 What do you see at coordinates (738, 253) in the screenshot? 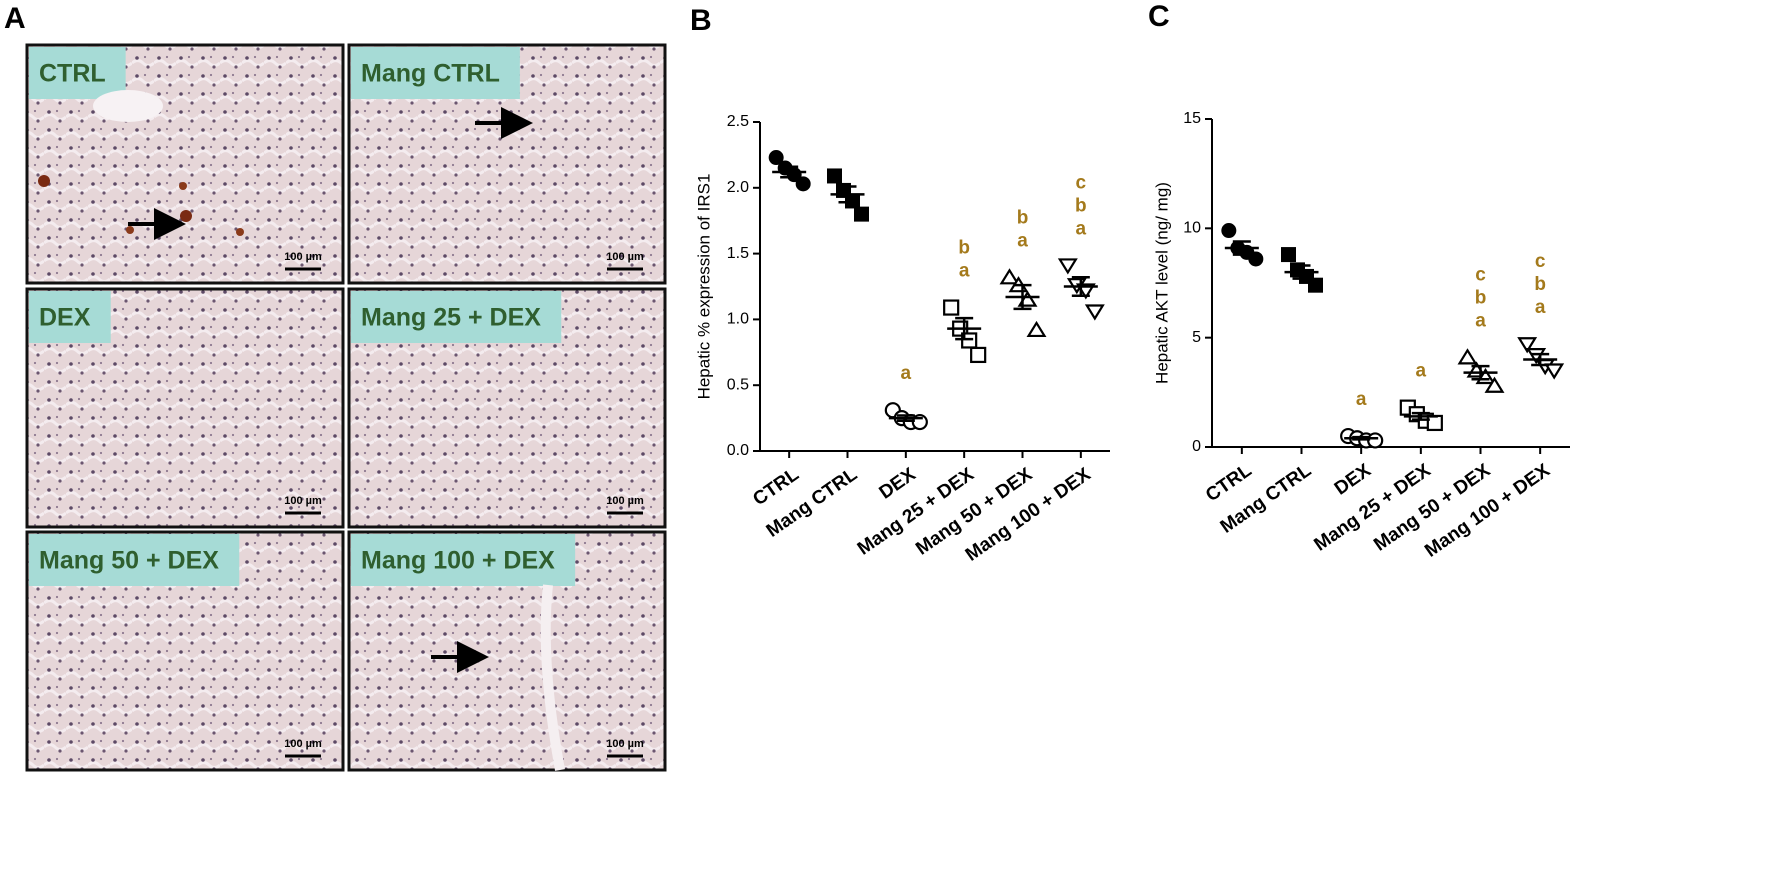
I see `y-tick-label: 1.5` at bounding box center [738, 253].